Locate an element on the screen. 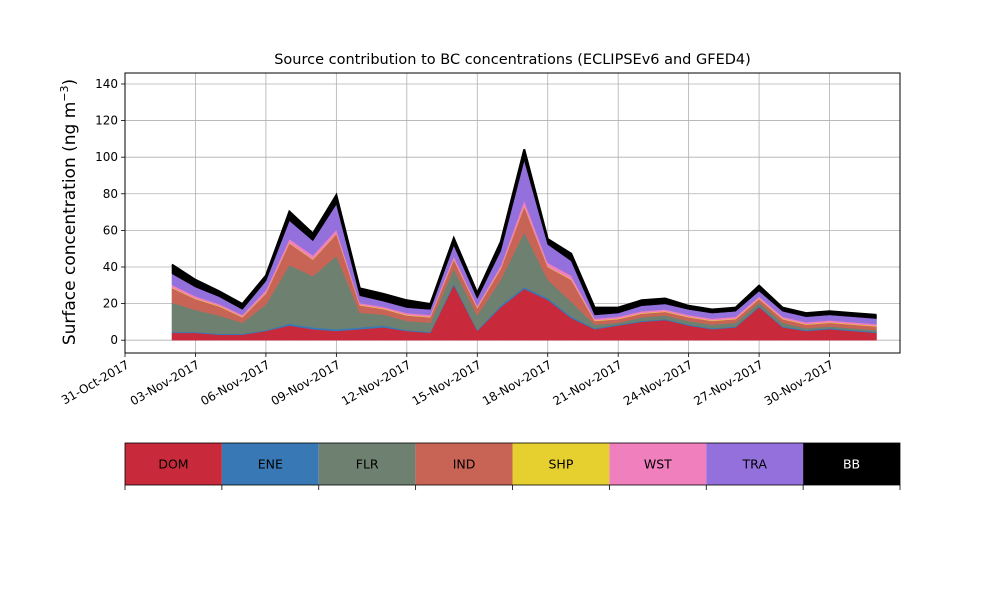  legend-colorbar: DOM ENE FLR IND SHP WST TRA BB is located at coordinates (512, 466).